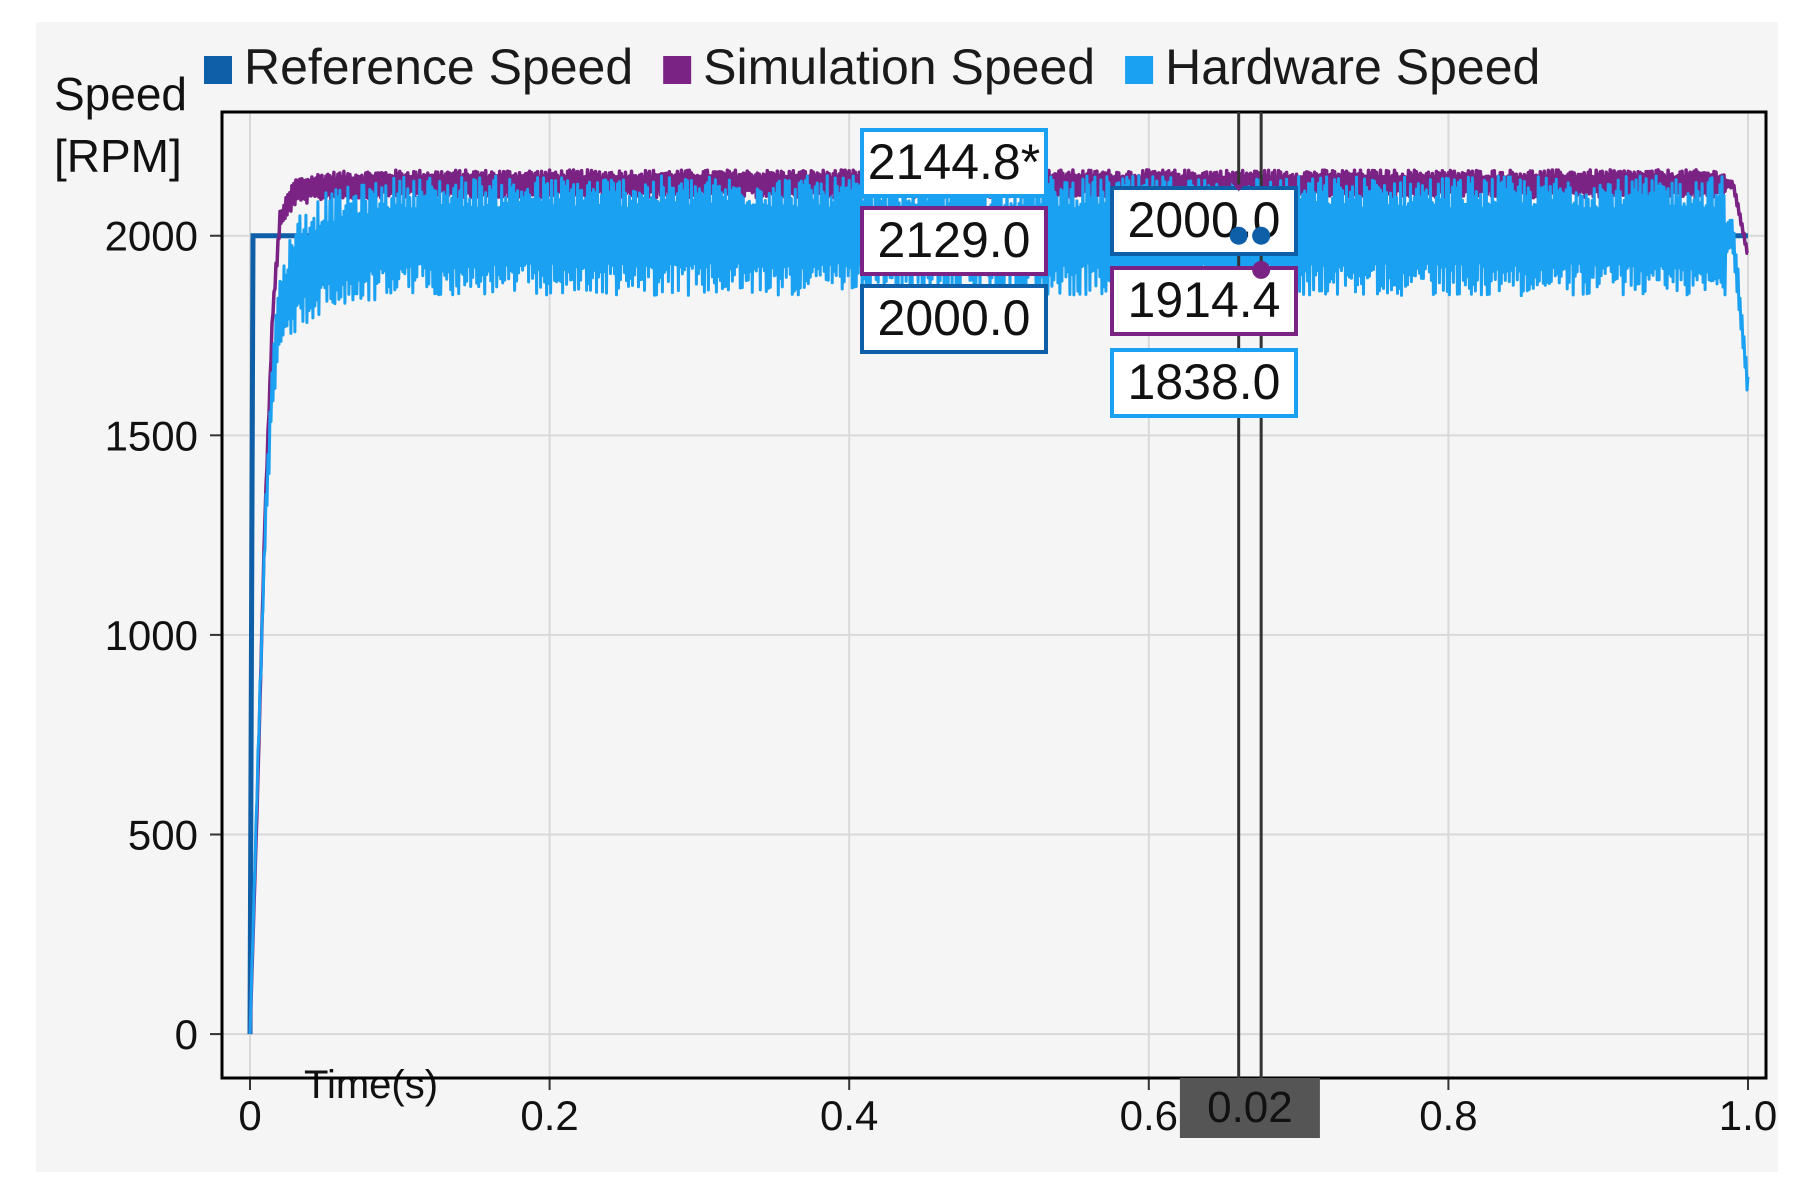 The image size is (1798, 1191). What do you see at coordinates (1748, 1115) in the screenshot?
I see `x-tick-label-5: 1.0` at bounding box center [1748, 1115].